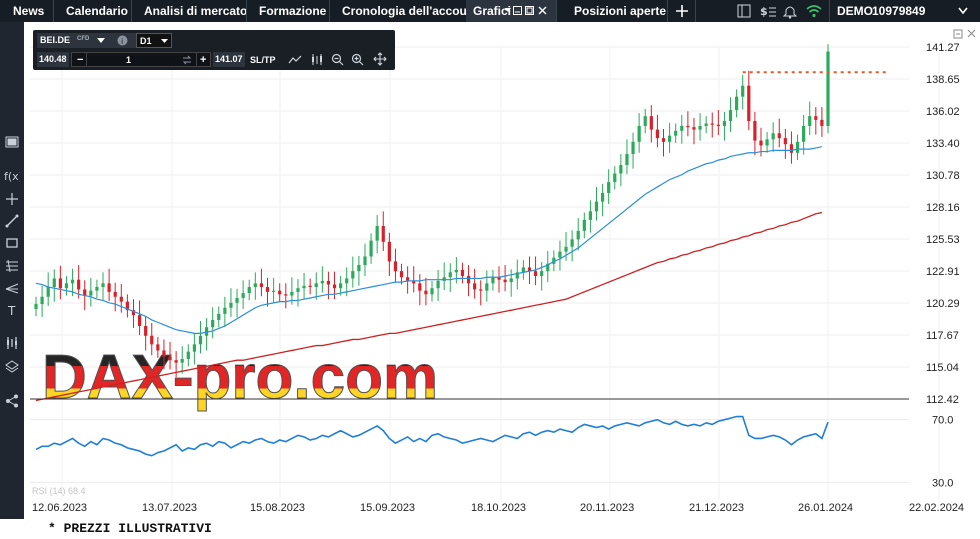  I want to click on layout-icon, so click(744, 11).